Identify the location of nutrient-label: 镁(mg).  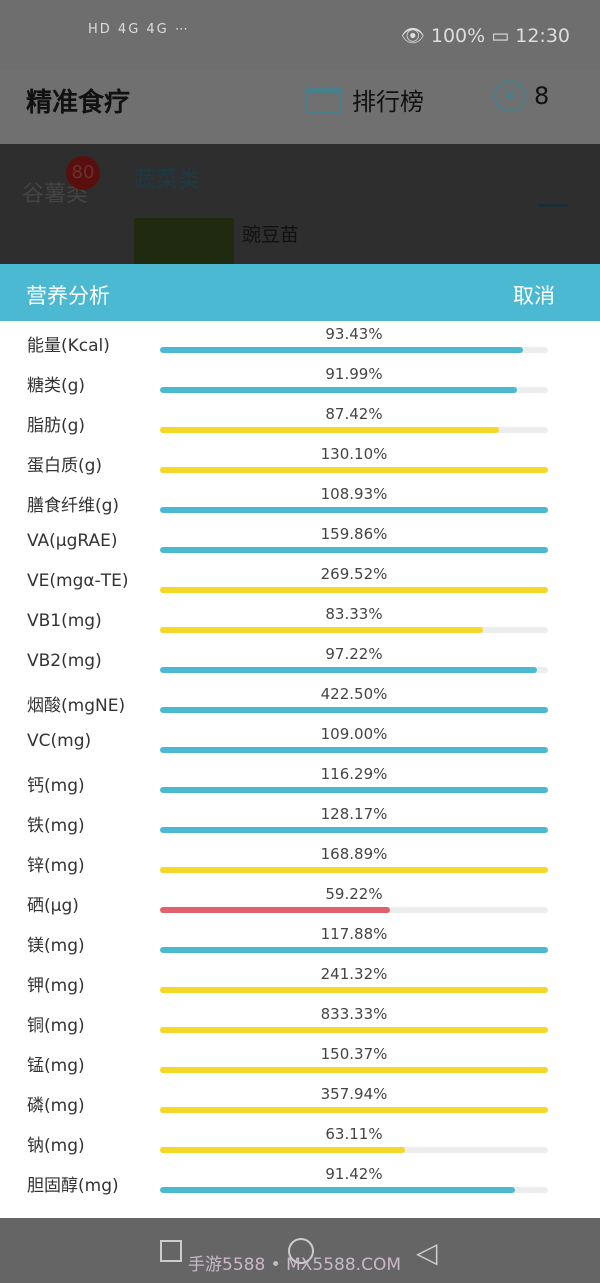
(56, 946).